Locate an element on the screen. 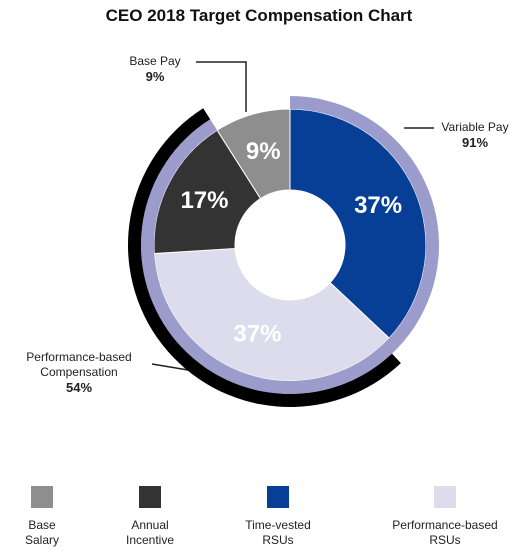  ring-name: Base Pay is located at coordinates (155, 61).